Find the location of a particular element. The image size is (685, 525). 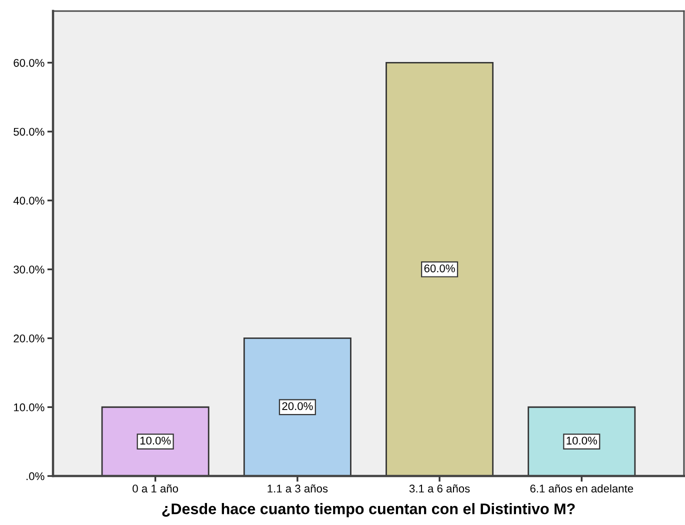

y-tick-label: 30.0% is located at coordinates (29, 270).